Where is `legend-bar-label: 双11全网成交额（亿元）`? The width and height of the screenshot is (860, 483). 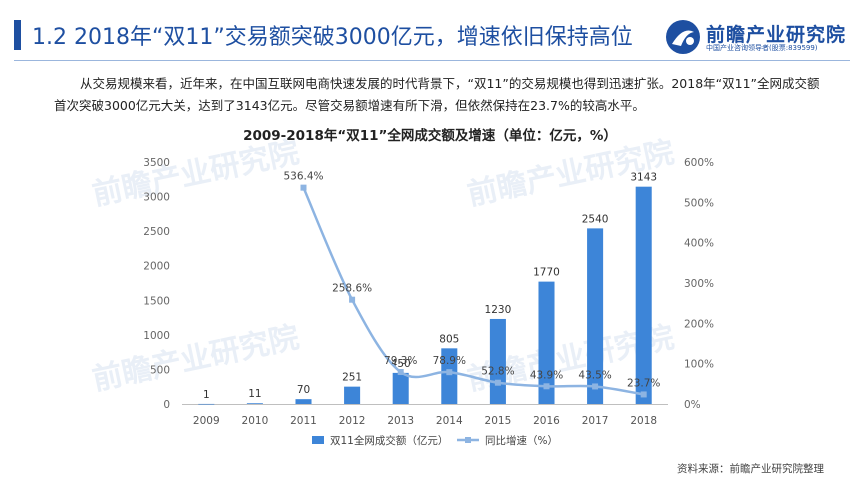
legend-bar-label: 双11全网成交额（亿元） is located at coordinates (389, 440).